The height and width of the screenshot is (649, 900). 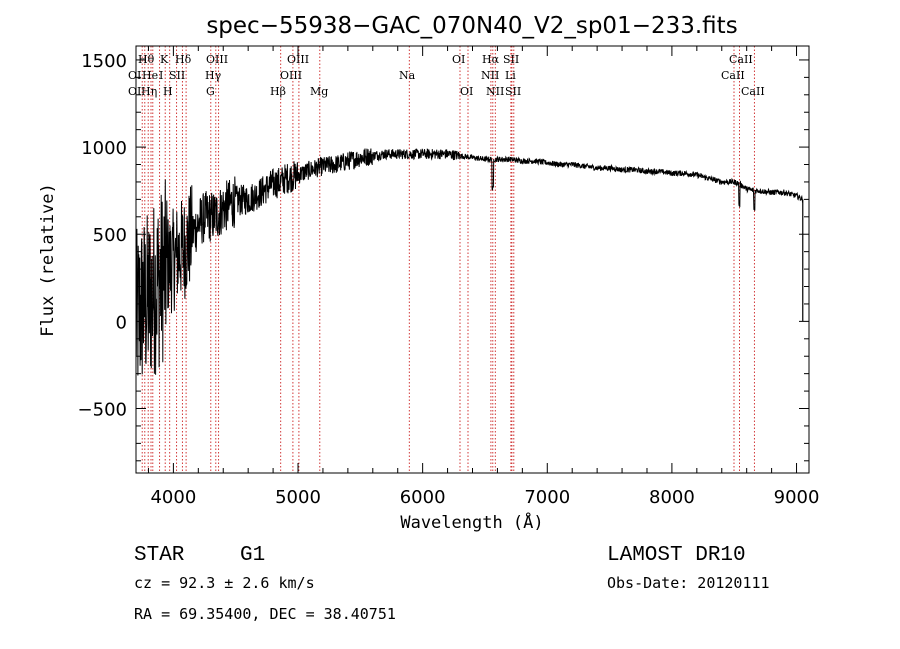 What do you see at coordinates (466, 91) in the screenshot?
I see `line-label-25: OI` at bounding box center [466, 91].